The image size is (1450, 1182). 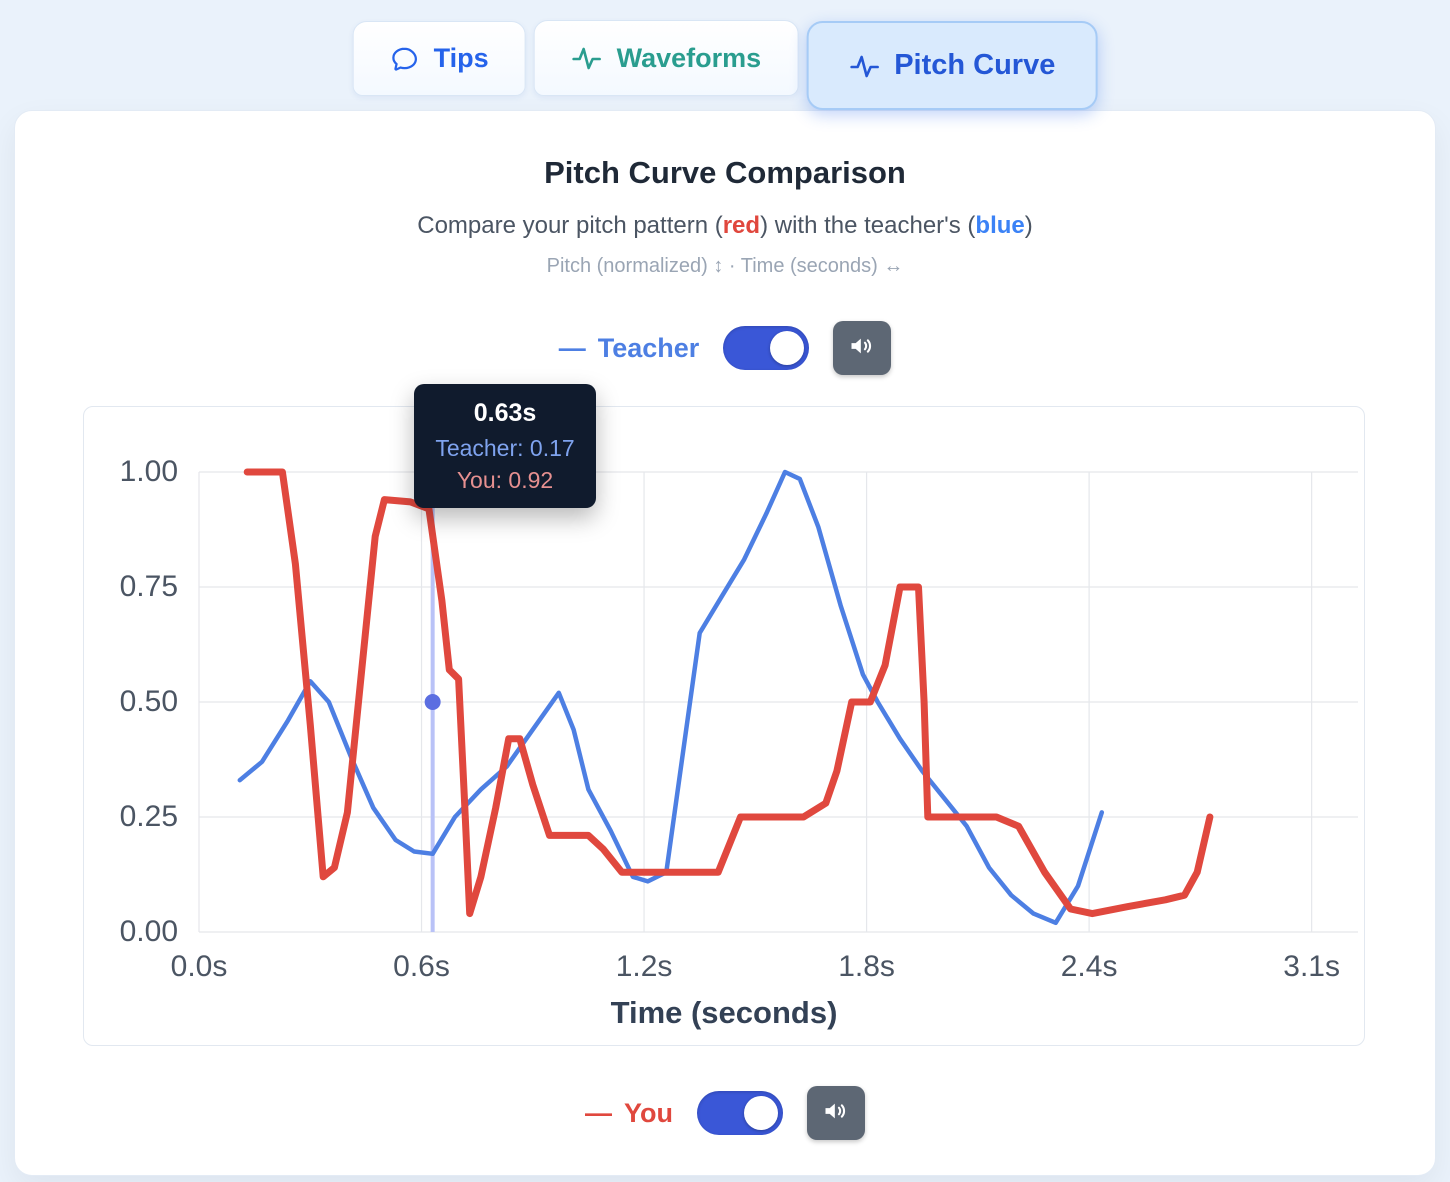 What do you see at coordinates (505, 480) in the screenshot?
I see `tooltip-you-value: You: 0.92` at bounding box center [505, 480].